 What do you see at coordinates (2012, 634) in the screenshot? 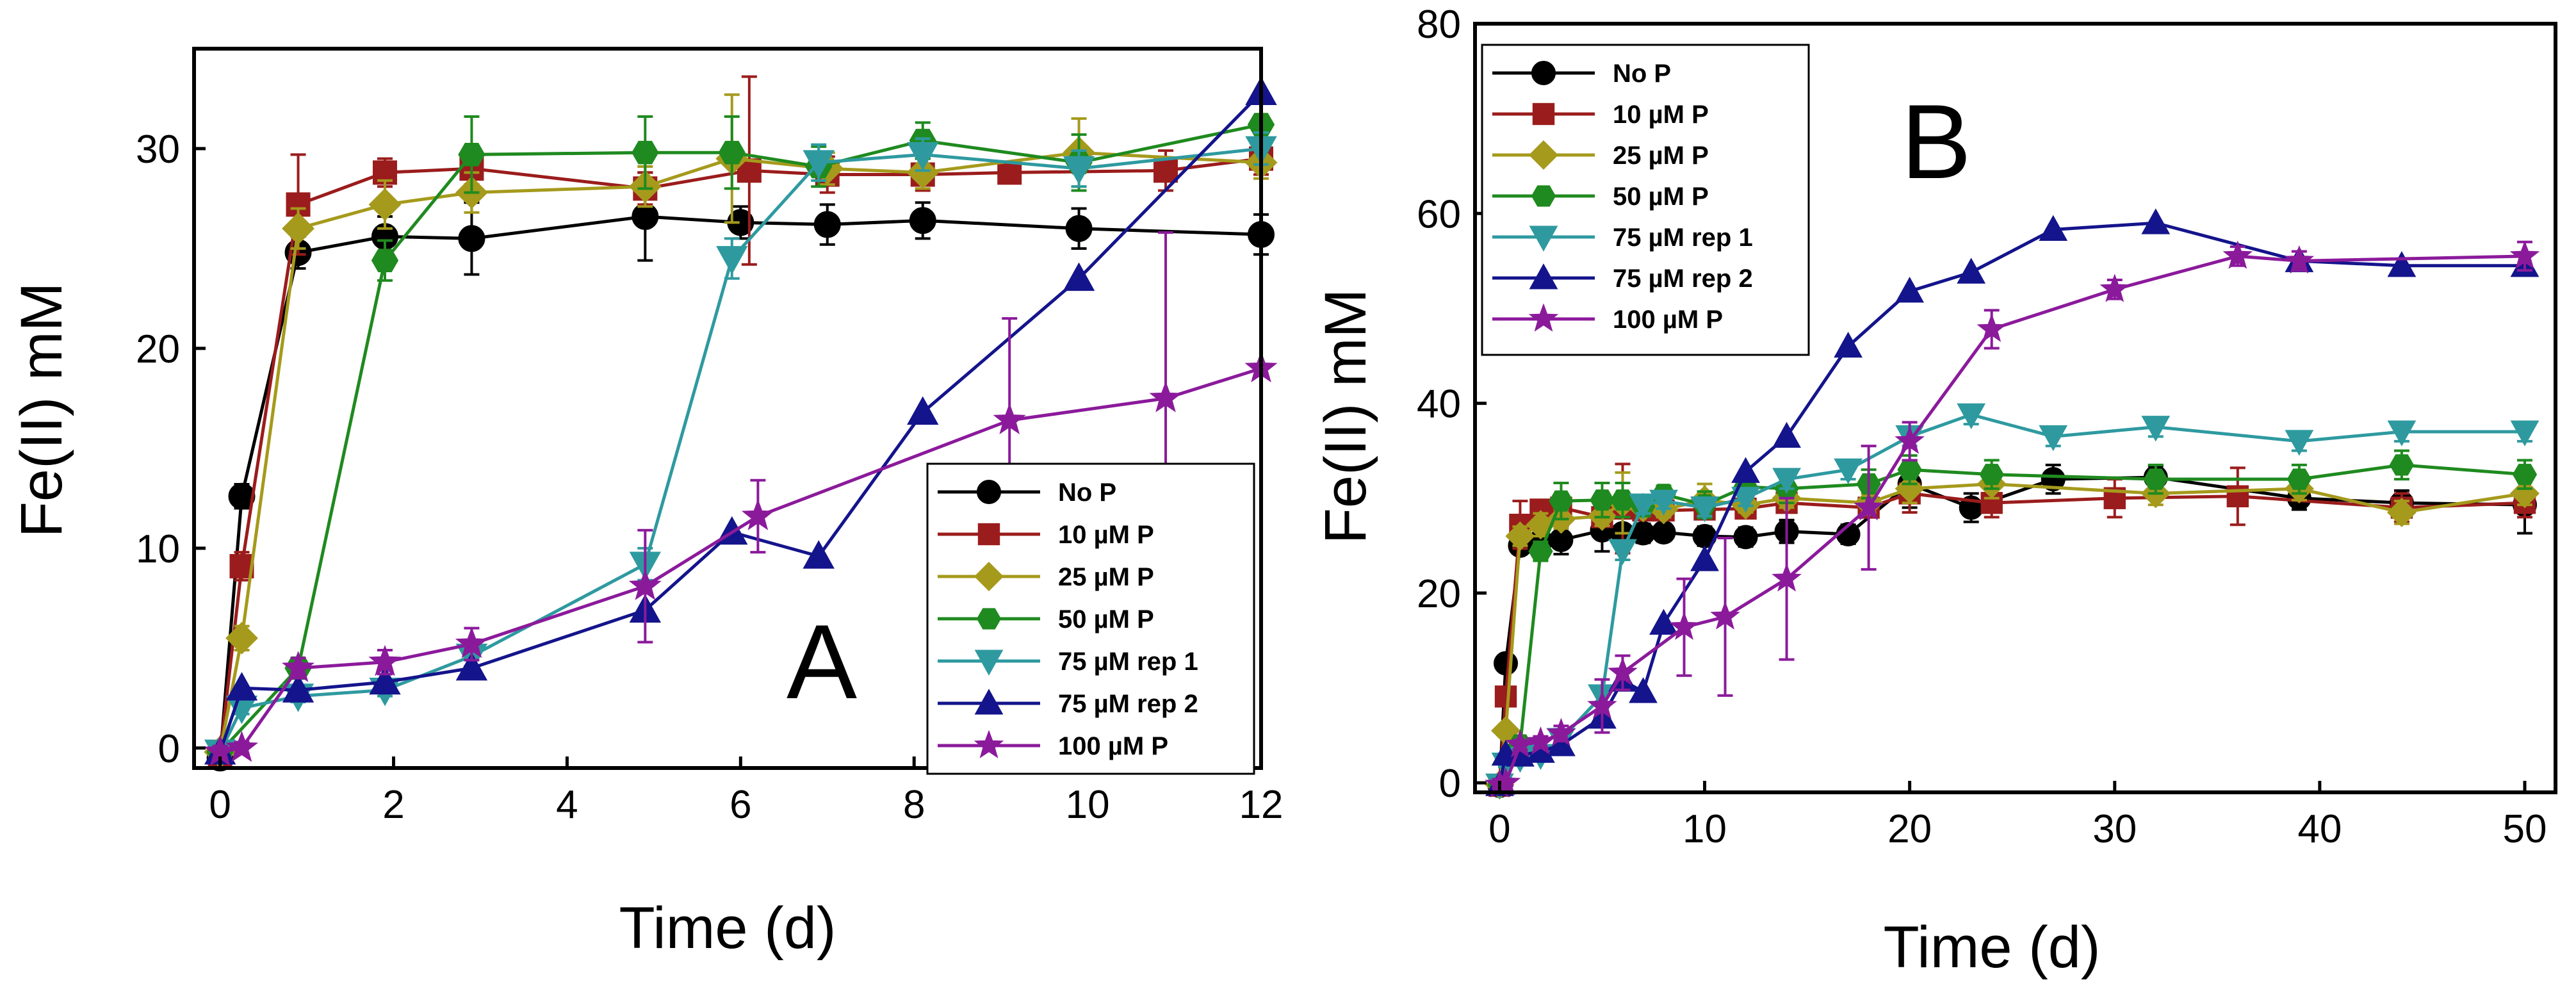
I see `panel-b-p25-series` at bounding box center [2012, 634].